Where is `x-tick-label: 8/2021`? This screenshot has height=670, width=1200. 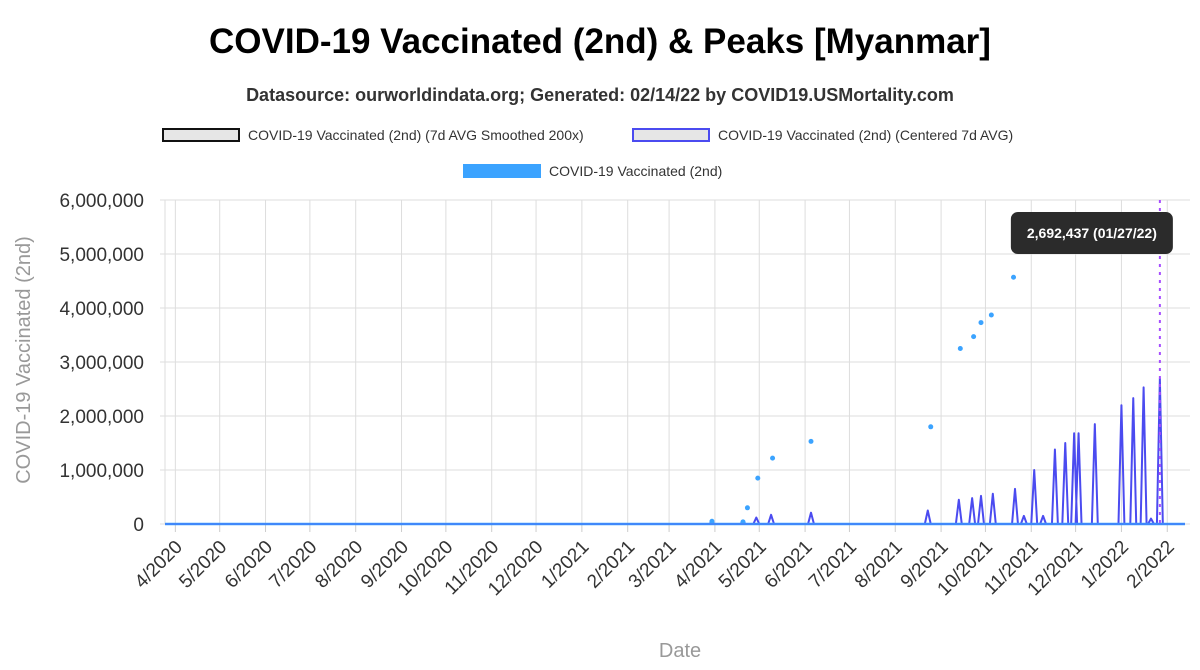 x-tick-label: 8/2021 is located at coordinates (879, 565).